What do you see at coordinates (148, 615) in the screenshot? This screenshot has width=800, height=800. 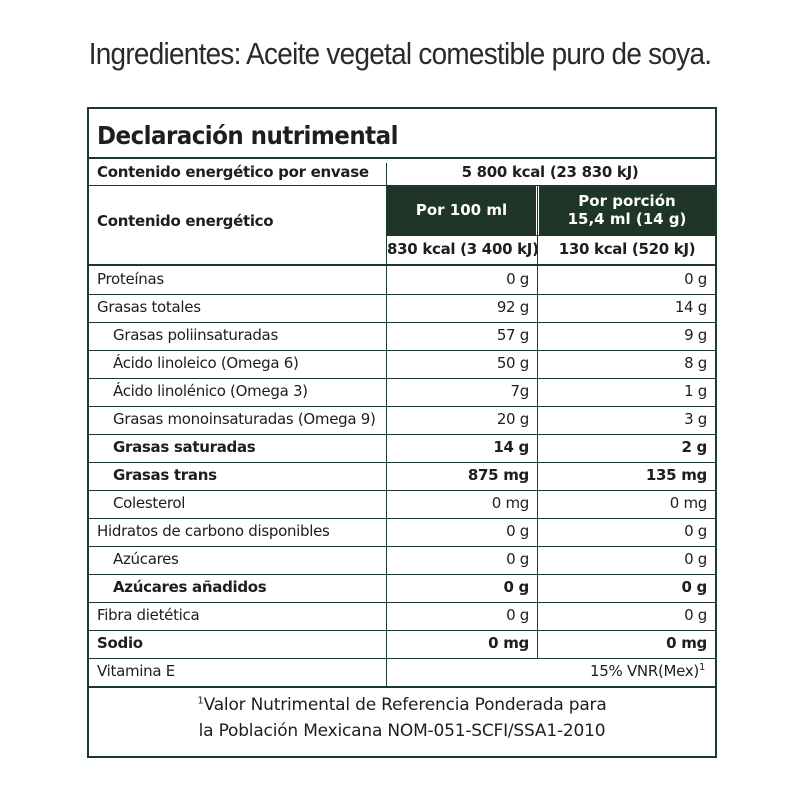 I see `nutrient-label: Fibra dietética` at bounding box center [148, 615].